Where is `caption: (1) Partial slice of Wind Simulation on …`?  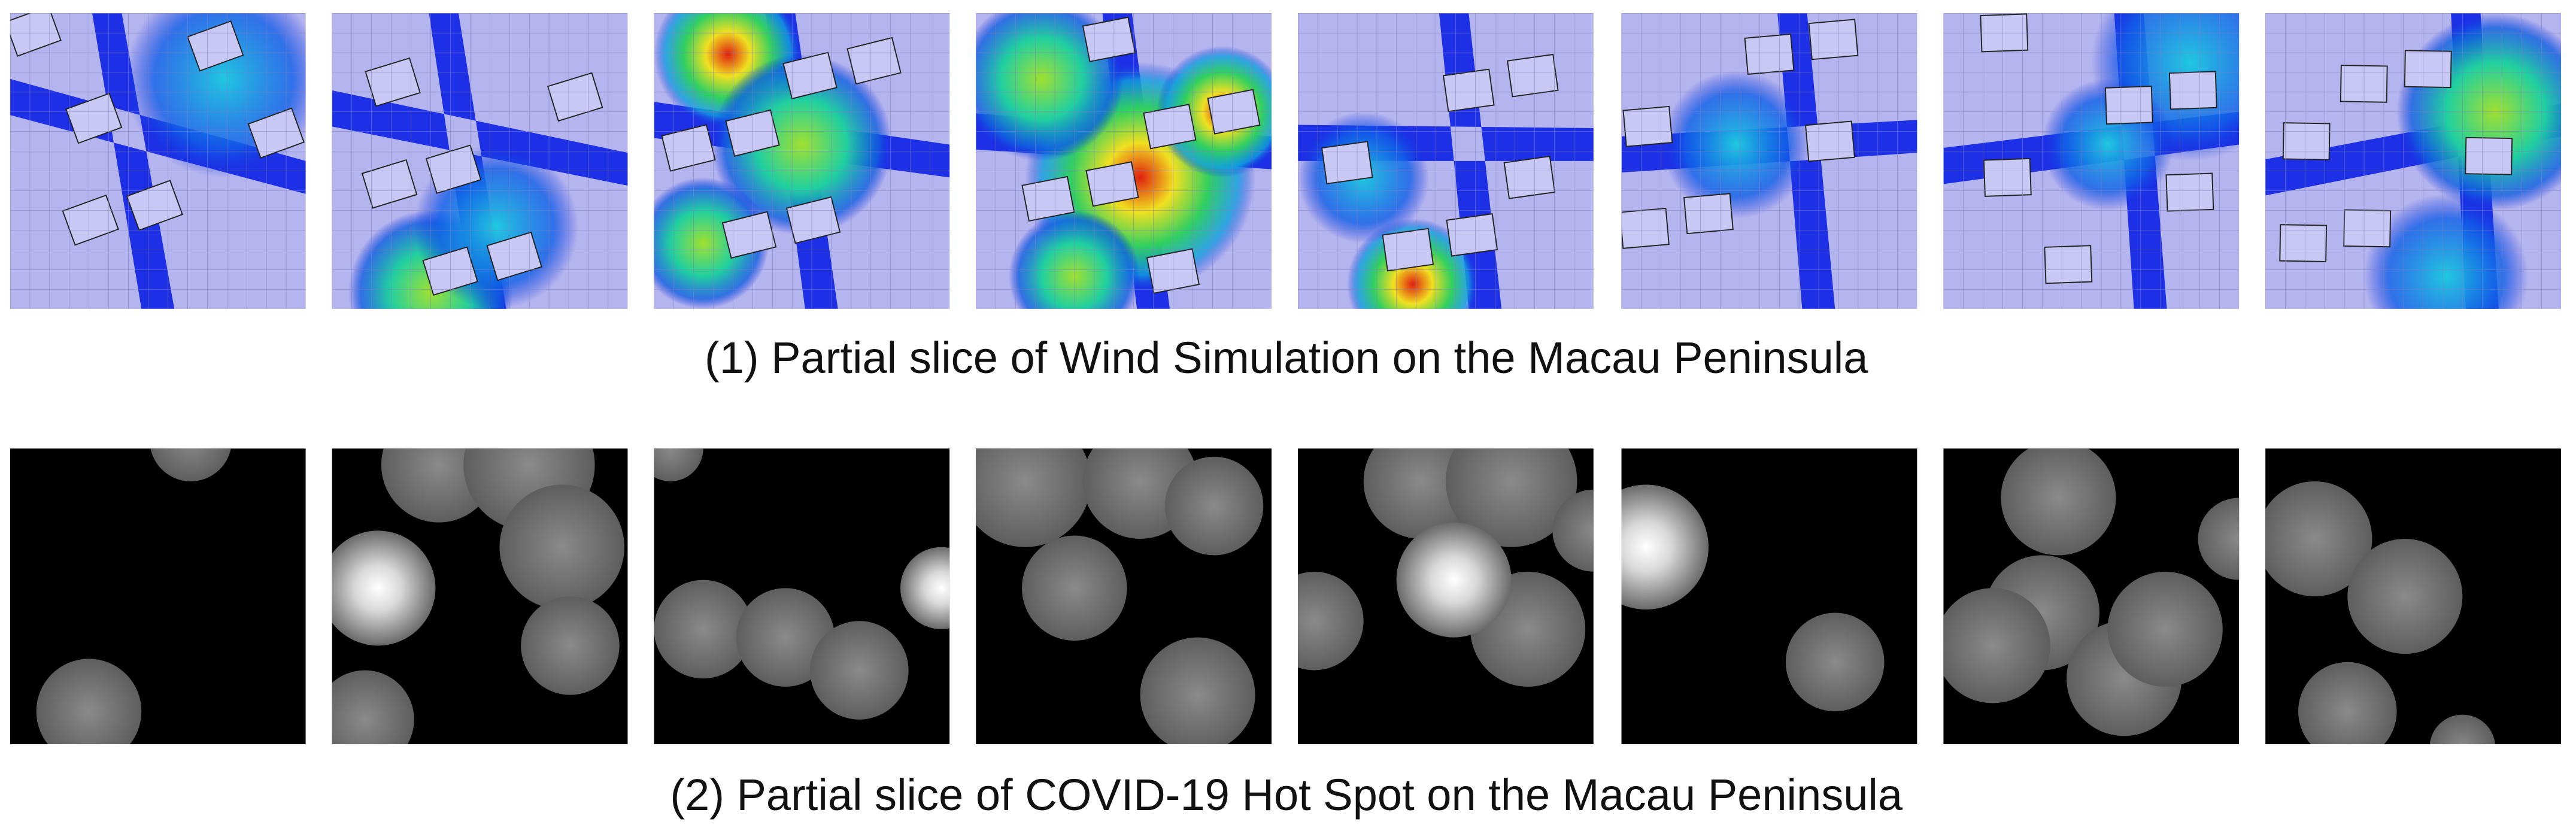
caption: (1) Partial slice of Wind Simulation on … is located at coordinates (1286, 358).